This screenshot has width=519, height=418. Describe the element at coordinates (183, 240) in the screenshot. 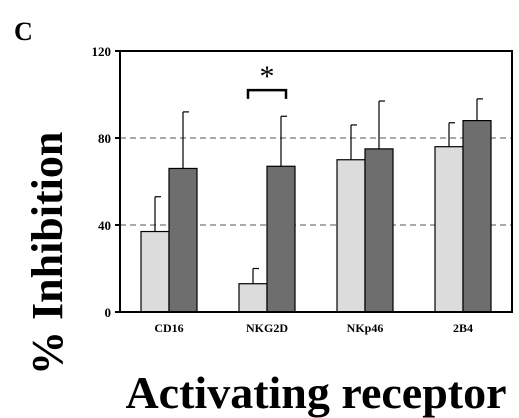

I see `bar-cd16-s2` at that location.